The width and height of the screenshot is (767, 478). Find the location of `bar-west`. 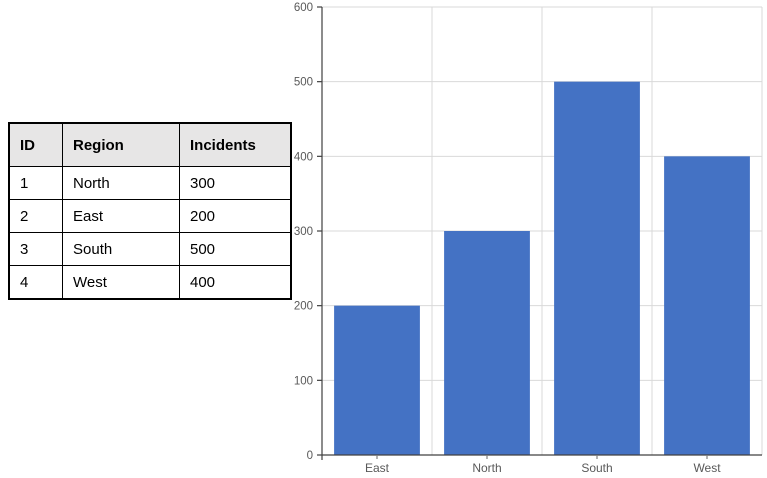

bar-west is located at coordinates (707, 306).